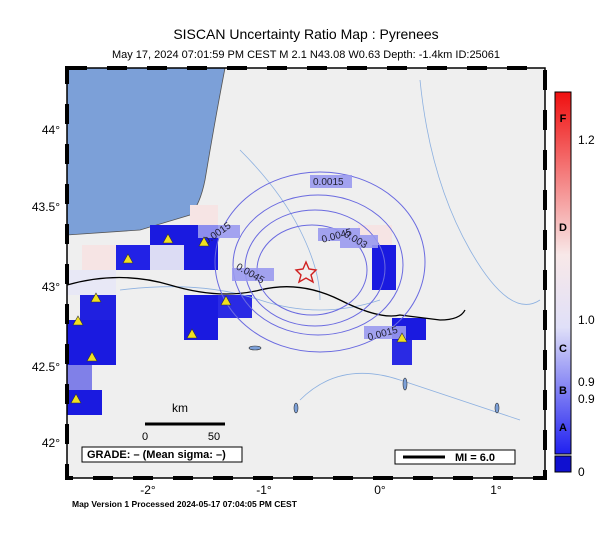 Image resolution: width=595 pixels, height=543 pixels. Describe the element at coordinates (586, 320) in the screenshot. I see `colorbar-tick: 1.0` at that location.